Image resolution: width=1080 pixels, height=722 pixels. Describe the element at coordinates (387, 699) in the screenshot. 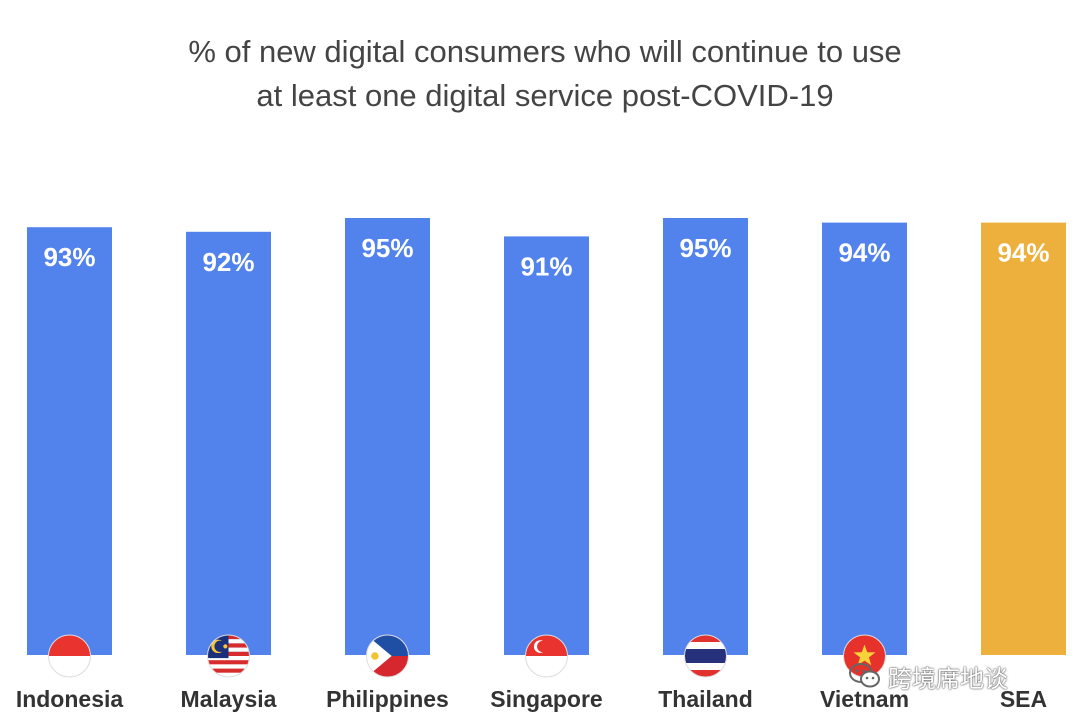

I see `category-label-philippines: Philippines` at that location.